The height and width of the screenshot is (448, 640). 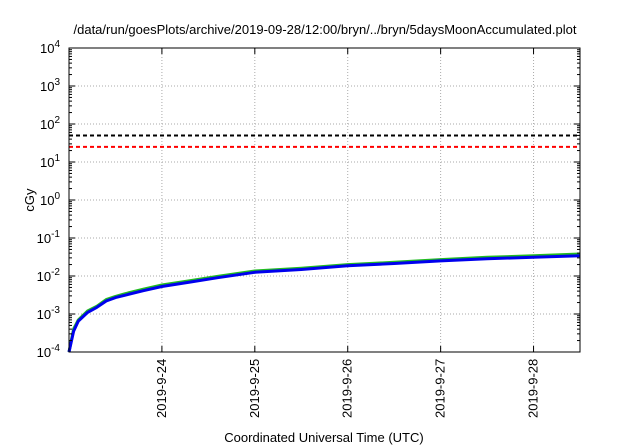 What do you see at coordinates (29, 200) in the screenshot?
I see `y-axis-label: cGy` at bounding box center [29, 200].